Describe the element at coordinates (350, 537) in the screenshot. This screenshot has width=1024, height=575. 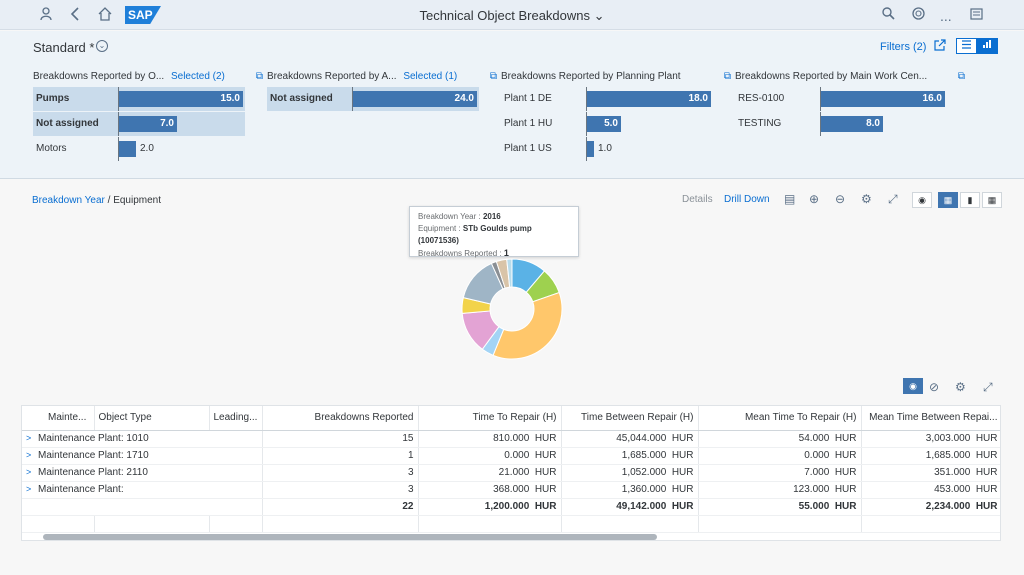
I see `horizontal-scrollbar` at that location.